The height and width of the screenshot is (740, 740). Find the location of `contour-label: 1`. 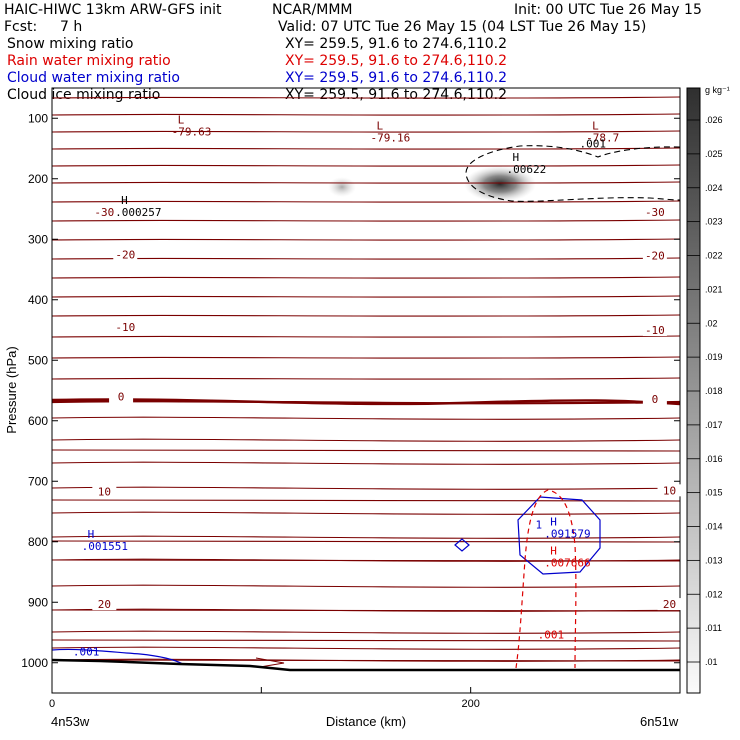

contour-label: 1 is located at coordinates (539, 524).